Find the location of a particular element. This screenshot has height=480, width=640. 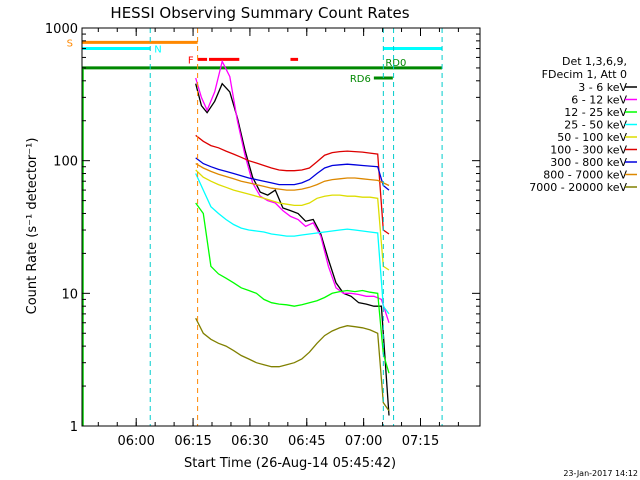

y-tick-label: 100 is located at coordinates (65, 162).